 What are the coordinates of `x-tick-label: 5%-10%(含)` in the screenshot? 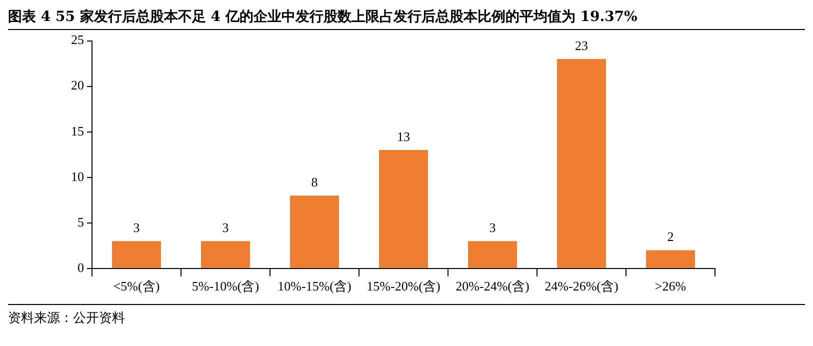 It's located at (226, 286).